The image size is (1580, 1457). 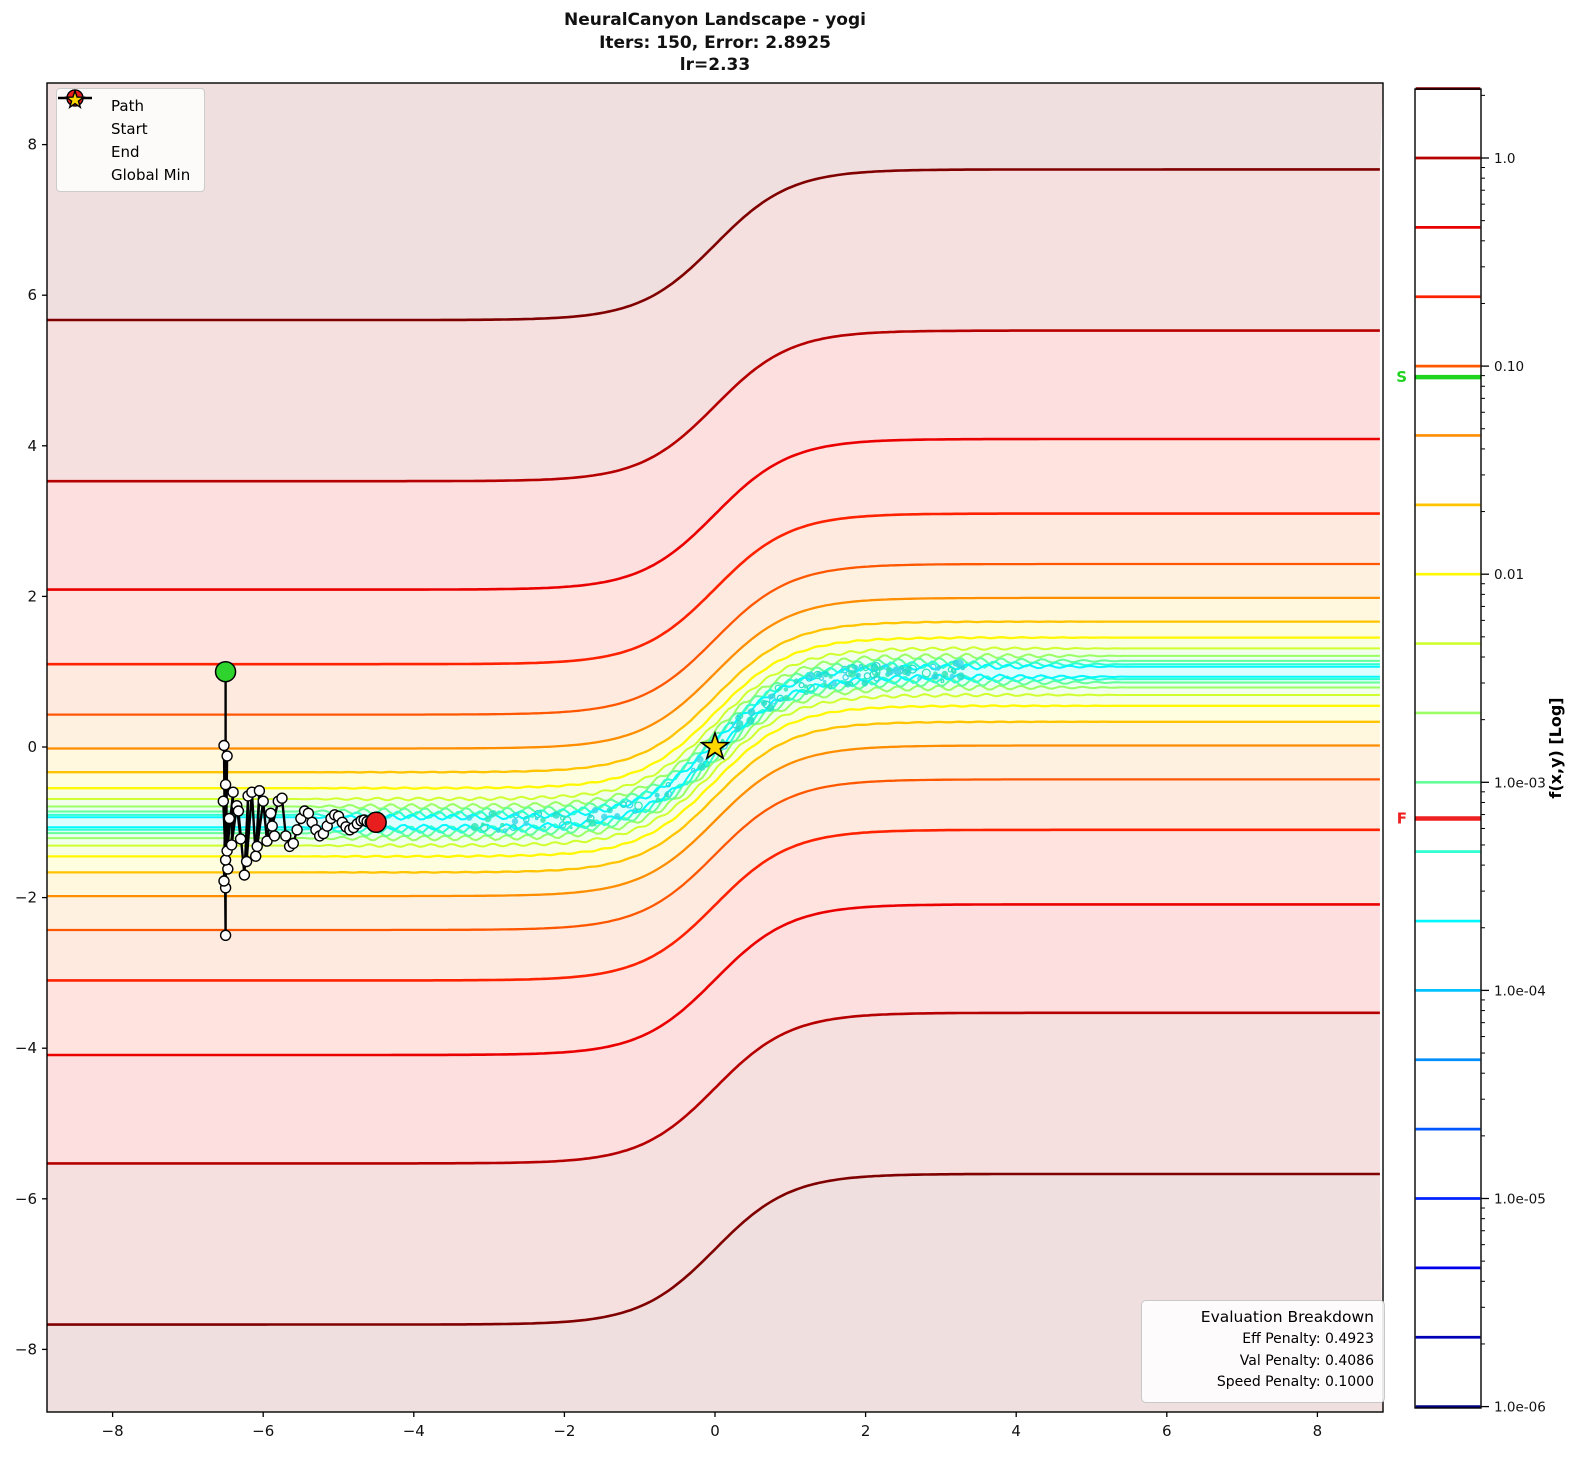 I want to click on y-tick-label: 2, so click(x=32, y=596).